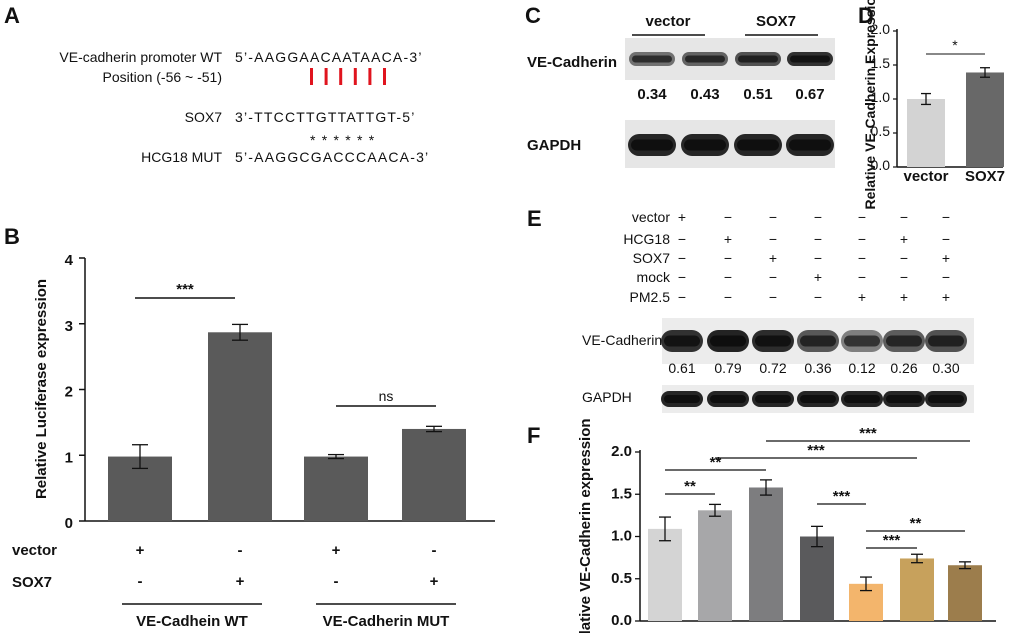 The height and width of the screenshot is (633, 1020). Describe the element at coordinates (881, 131) in the screenshot. I see `d-y-tick-label: 0.5` at that location.